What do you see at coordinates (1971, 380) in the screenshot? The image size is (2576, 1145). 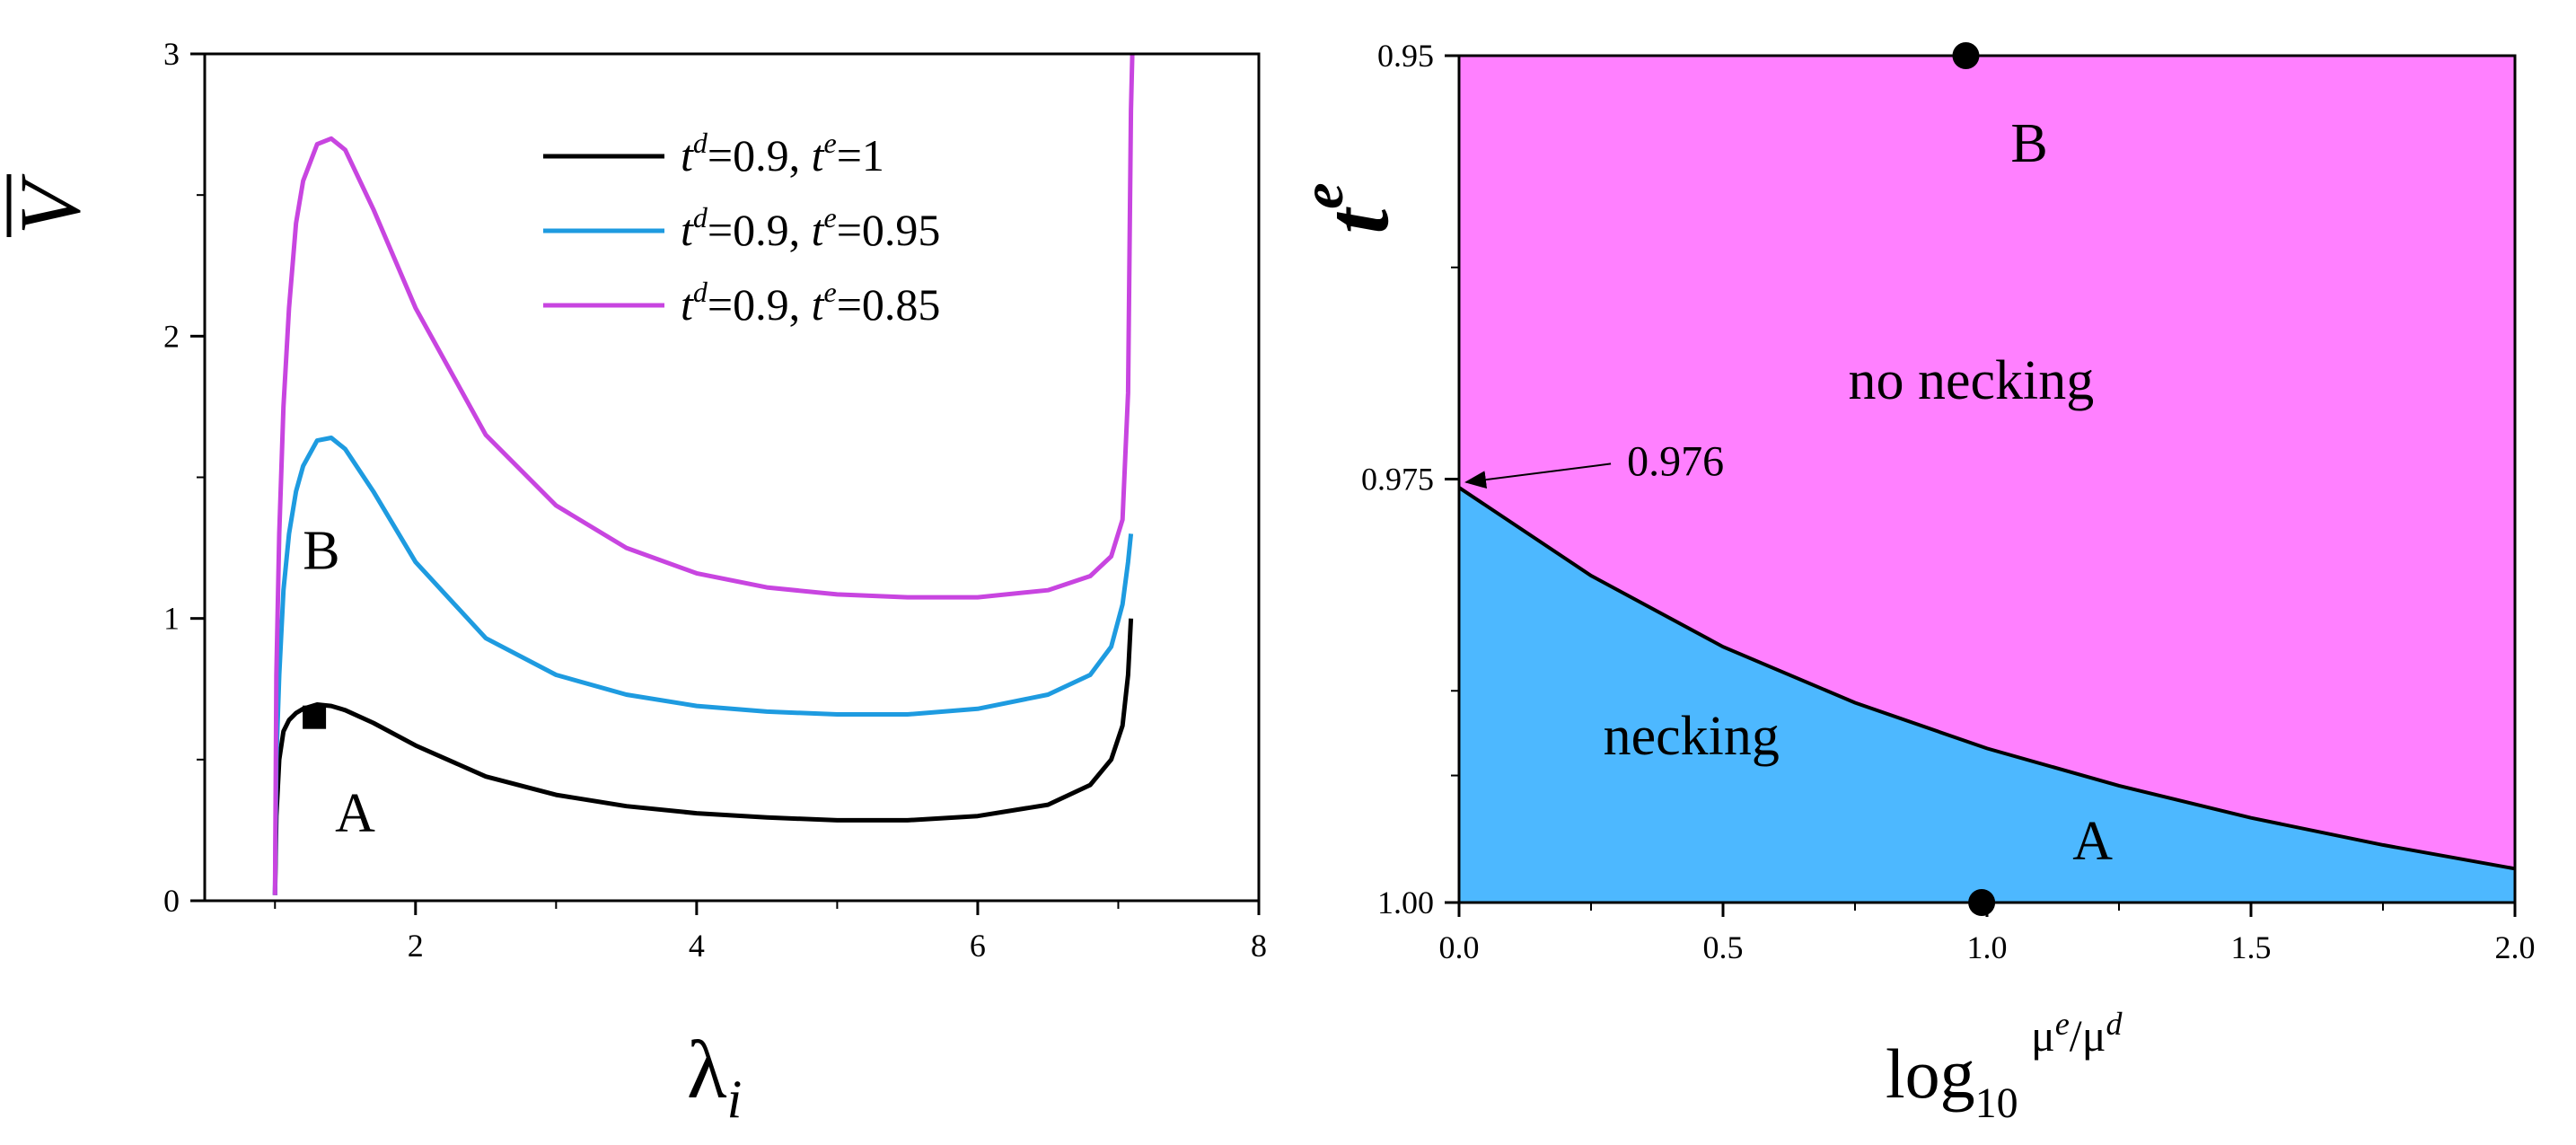 I see `label-no-necking: no necking` at bounding box center [1971, 380].